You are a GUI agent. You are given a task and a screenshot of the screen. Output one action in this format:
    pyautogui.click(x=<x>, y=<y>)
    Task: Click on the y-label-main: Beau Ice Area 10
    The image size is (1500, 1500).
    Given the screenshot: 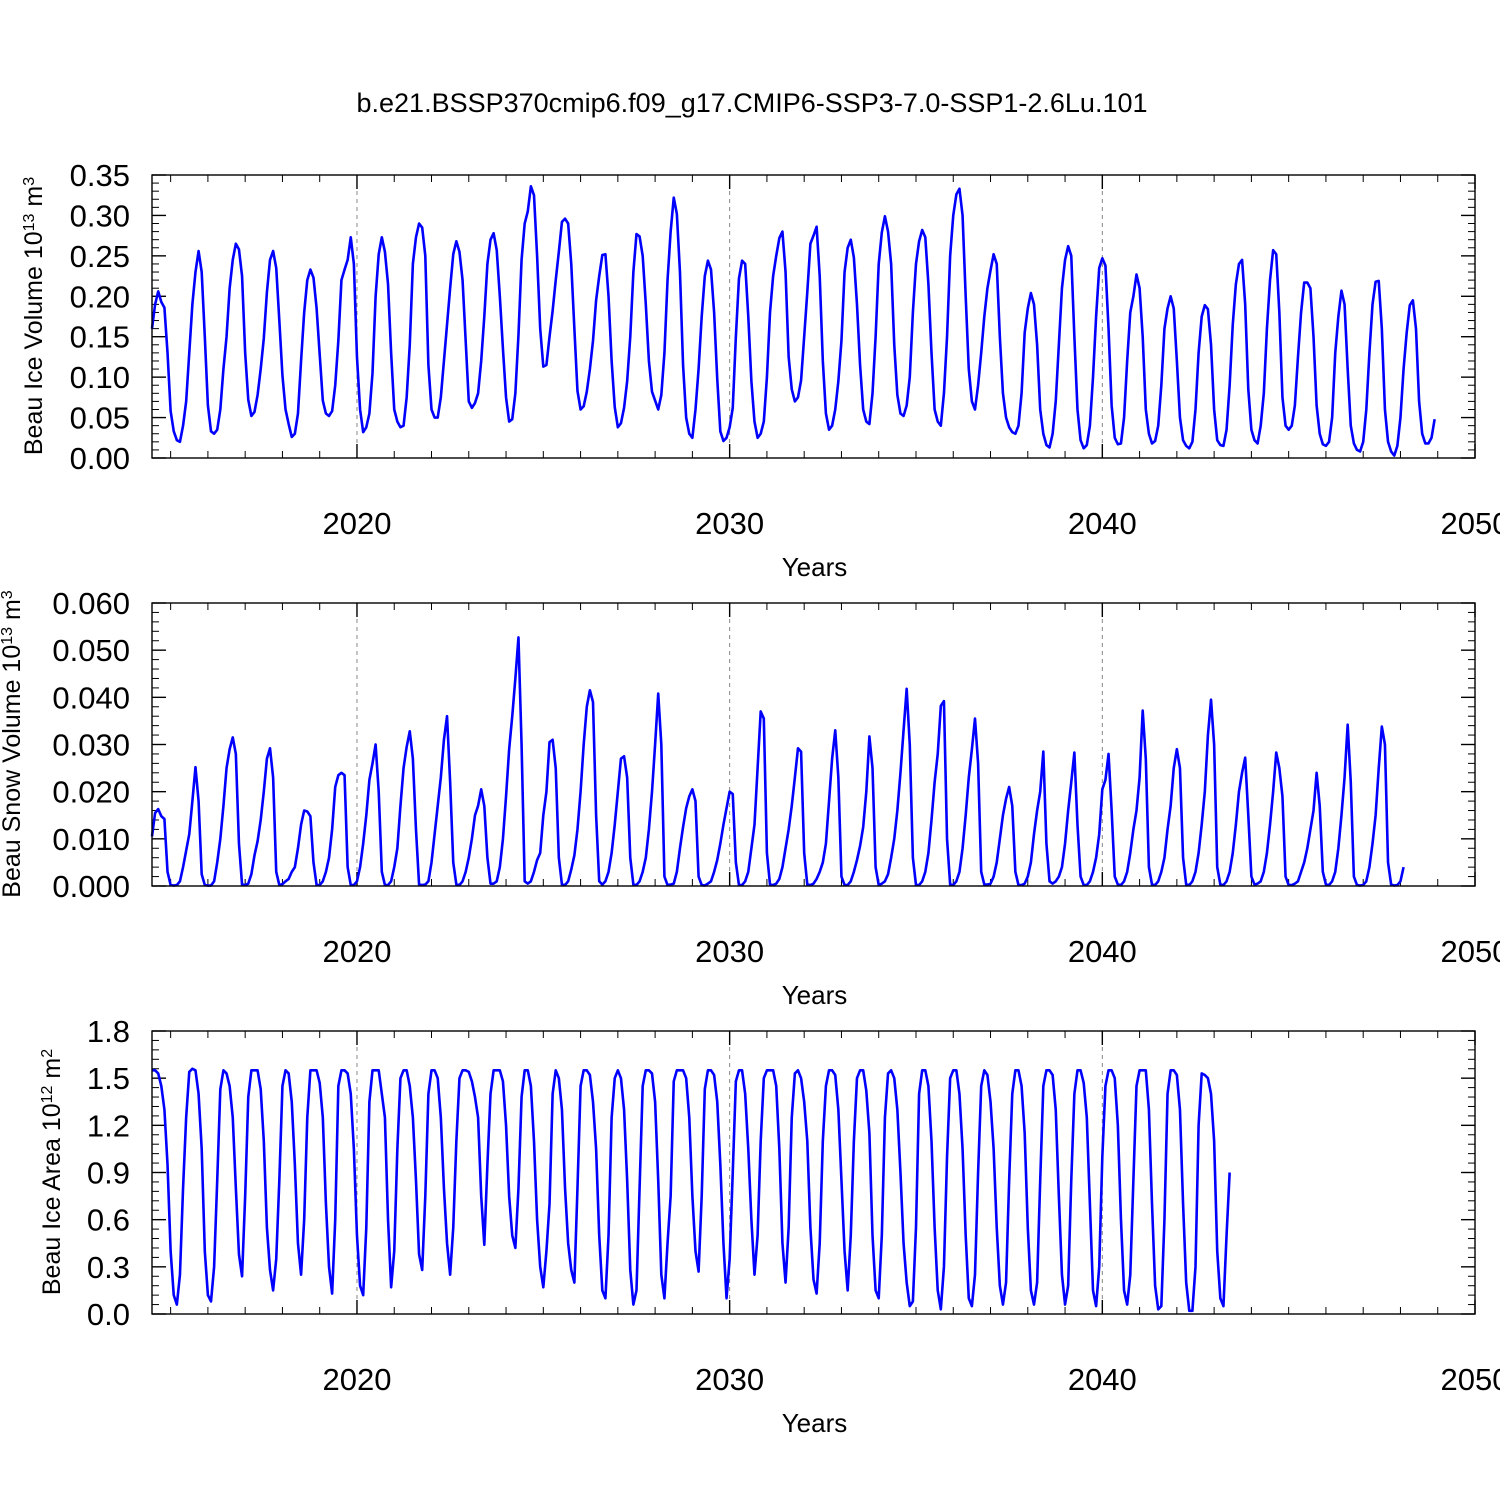 What is the action you would take?
    pyautogui.click(x=52, y=1199)
    